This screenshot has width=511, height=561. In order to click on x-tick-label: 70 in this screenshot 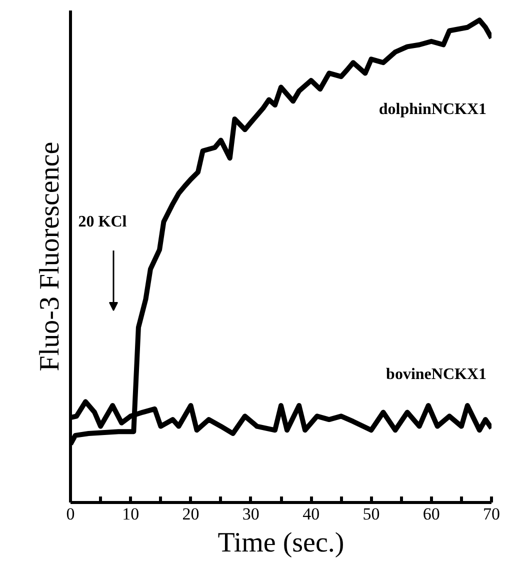, I will do `click(491, 514)`.